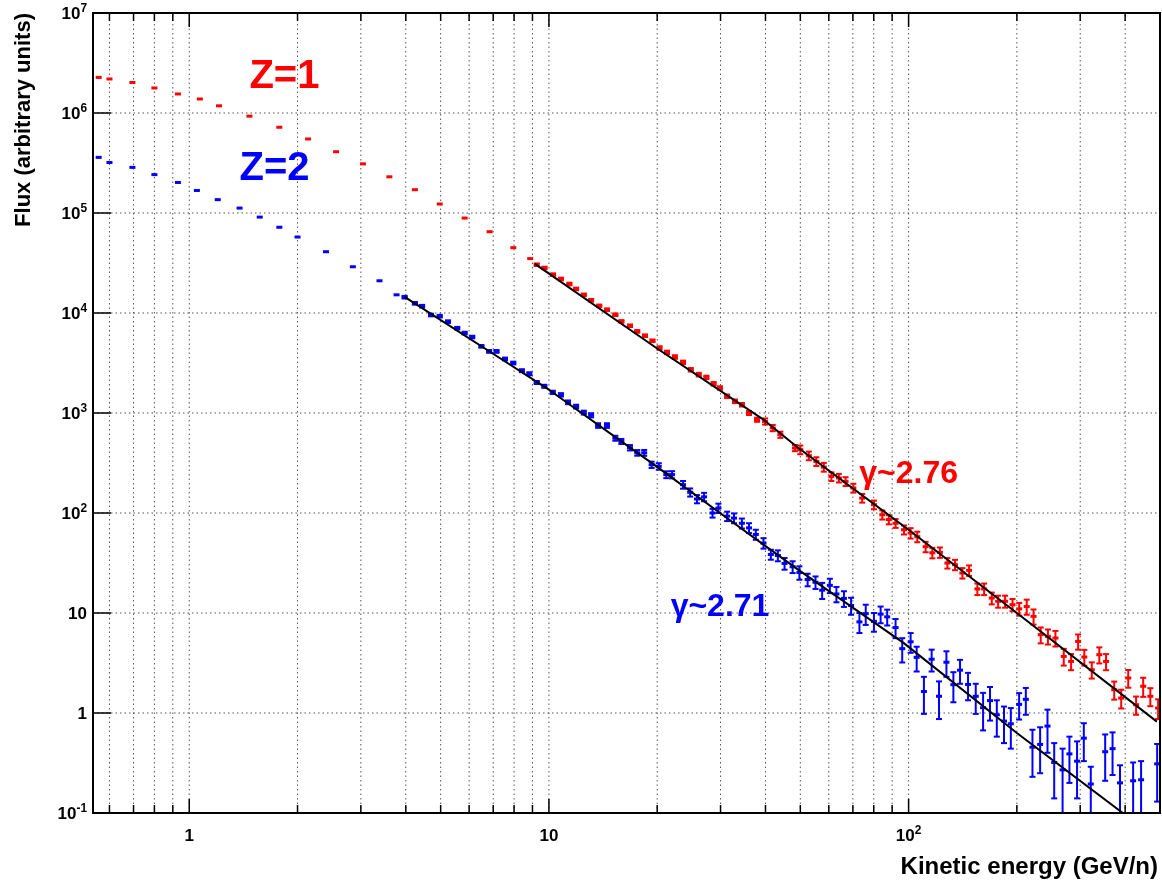  What do you see at coordinates (720, 605) in the screenshot?
I see `annotation: γ~2.71` at bounding box center [720, 605].